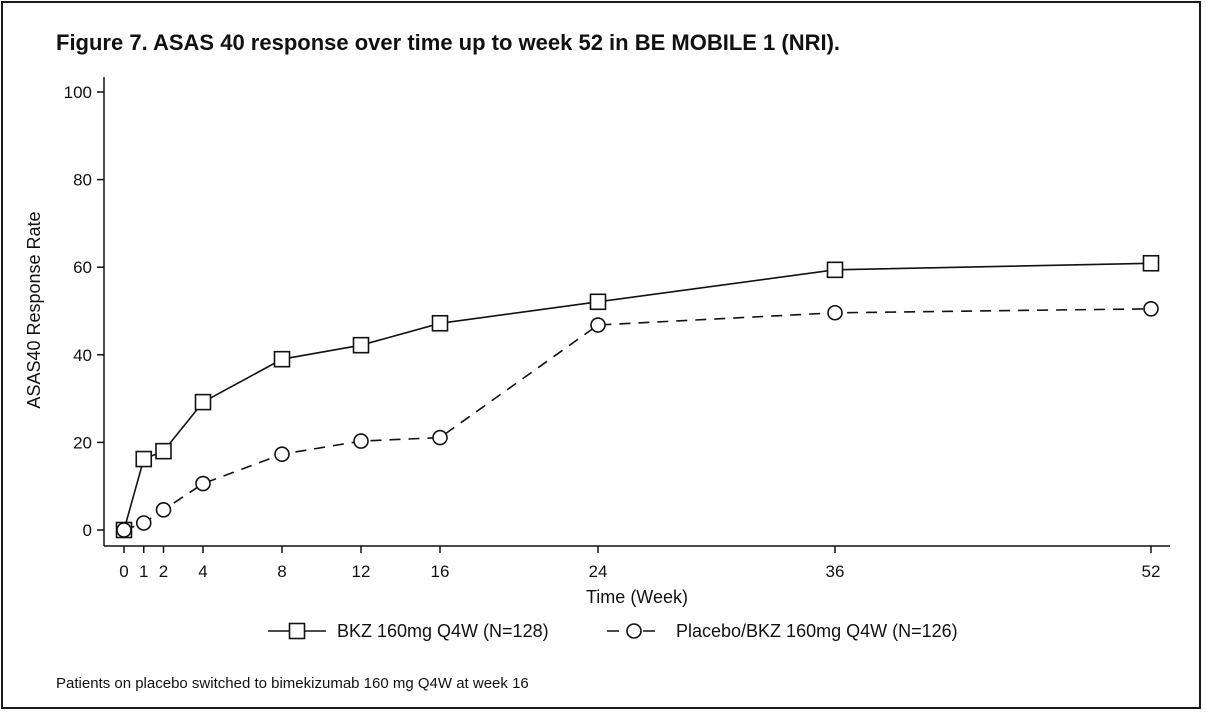  I want to click on x-tick-label: 16, so click(440, 571).